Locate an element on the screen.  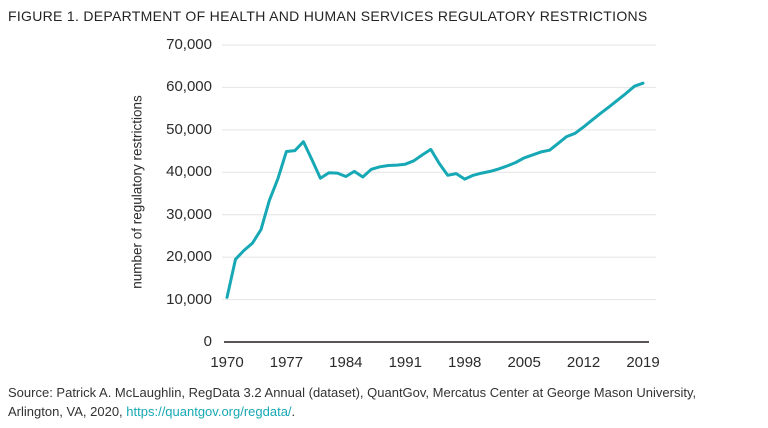
x-tick-label: 2005 is located at coordinates (524, 362).